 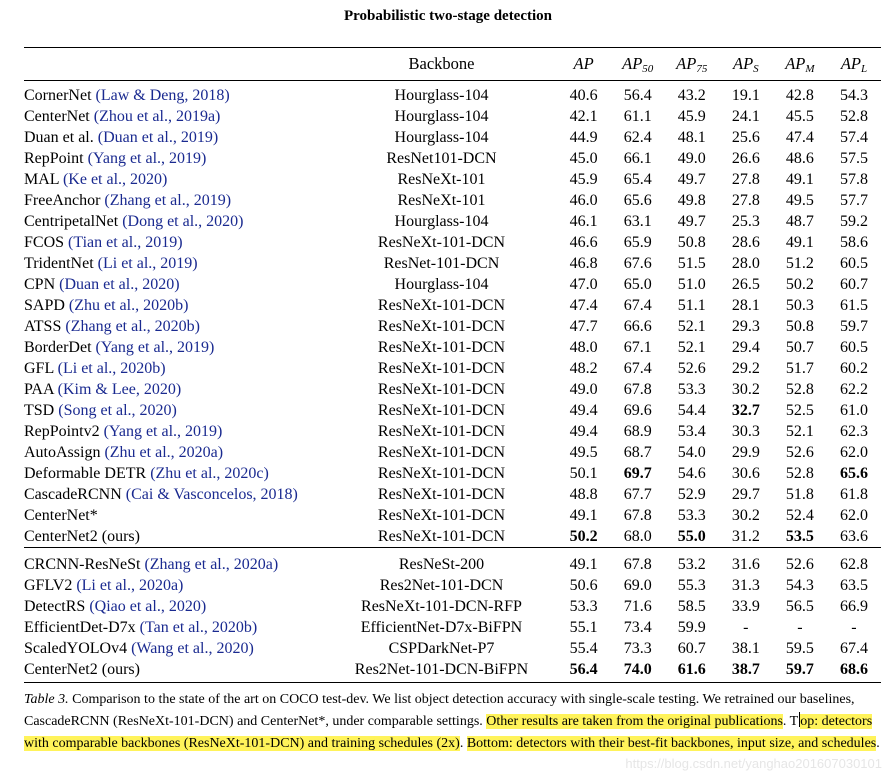 I want to click on aps-value: 30.6, so click(x=745, y=473).